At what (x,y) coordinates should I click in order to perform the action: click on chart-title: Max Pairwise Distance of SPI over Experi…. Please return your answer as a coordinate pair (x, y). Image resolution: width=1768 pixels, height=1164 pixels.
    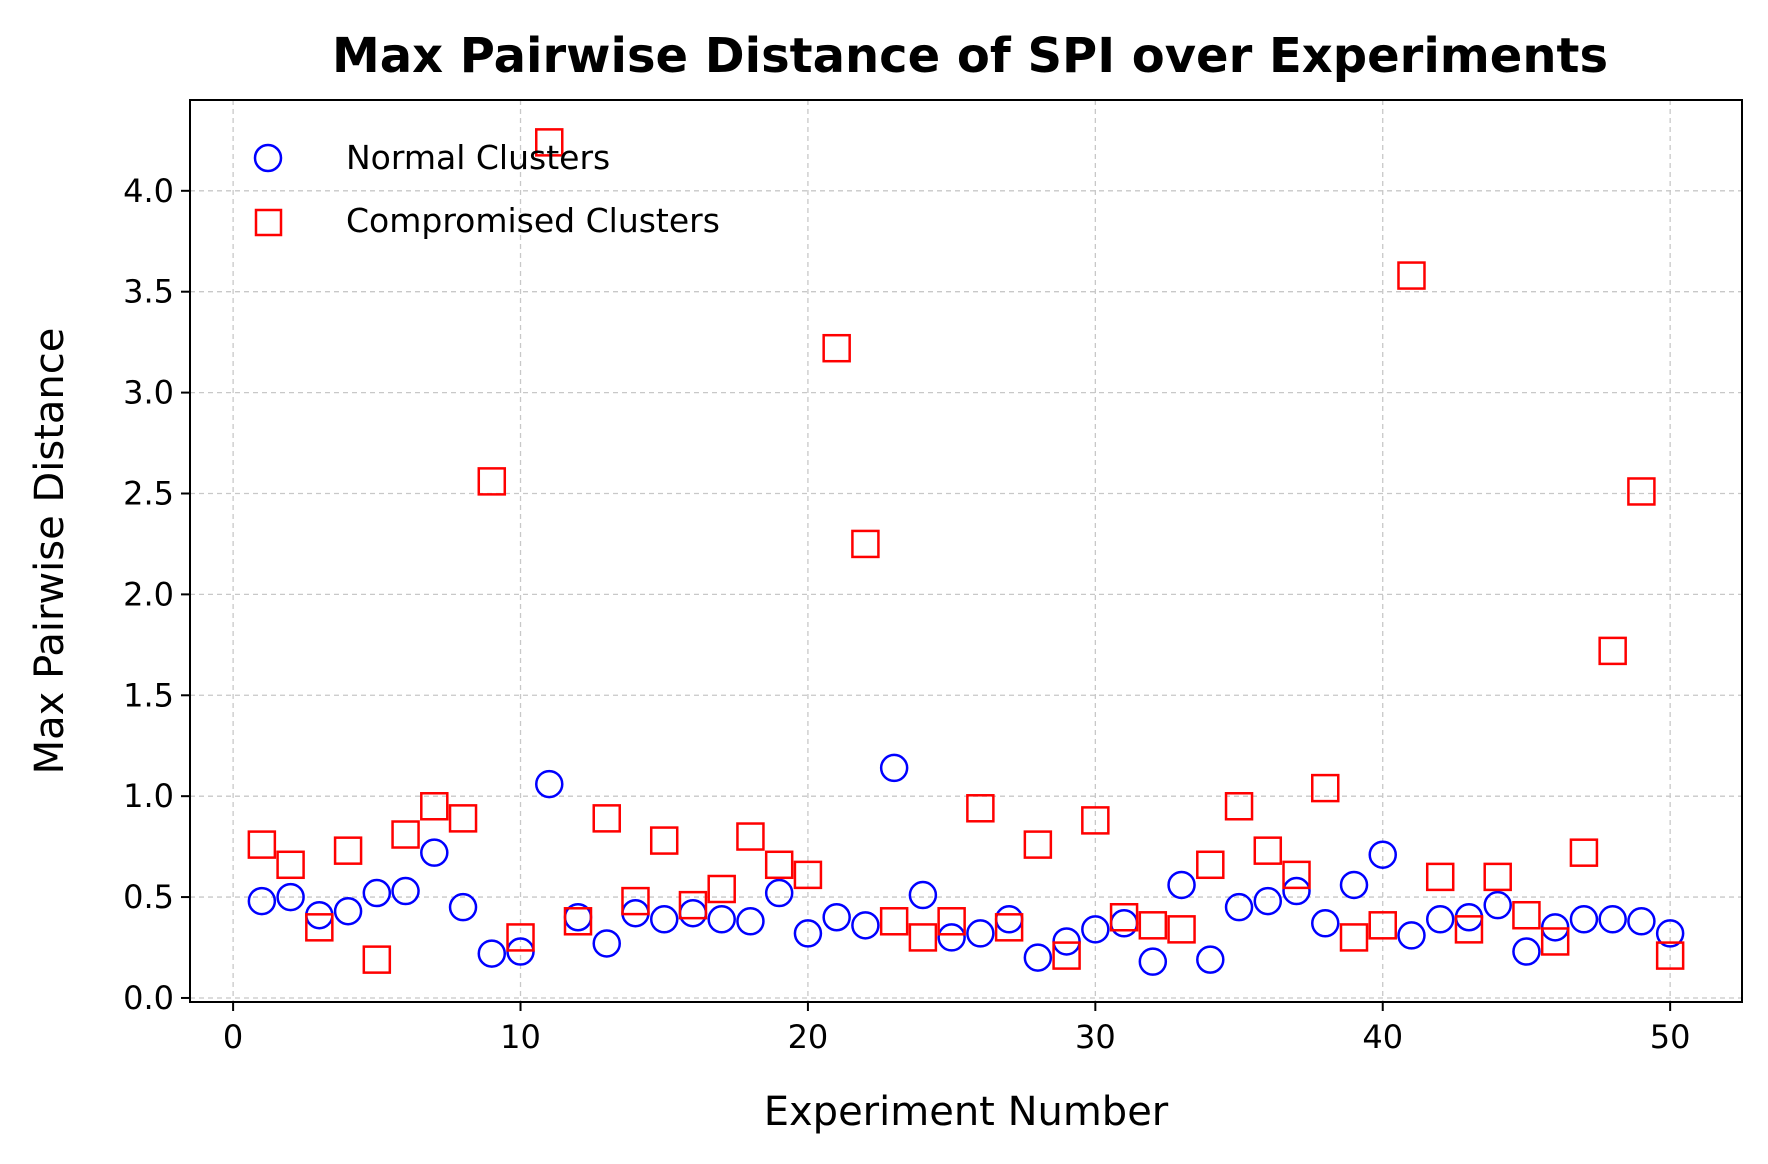
    Looking at the image, I should click on (970, 56).